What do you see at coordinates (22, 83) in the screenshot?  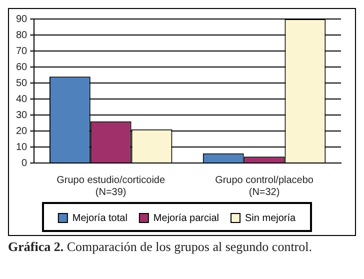 I see `y-tick-label: 50` at bounding box center [22, 83].